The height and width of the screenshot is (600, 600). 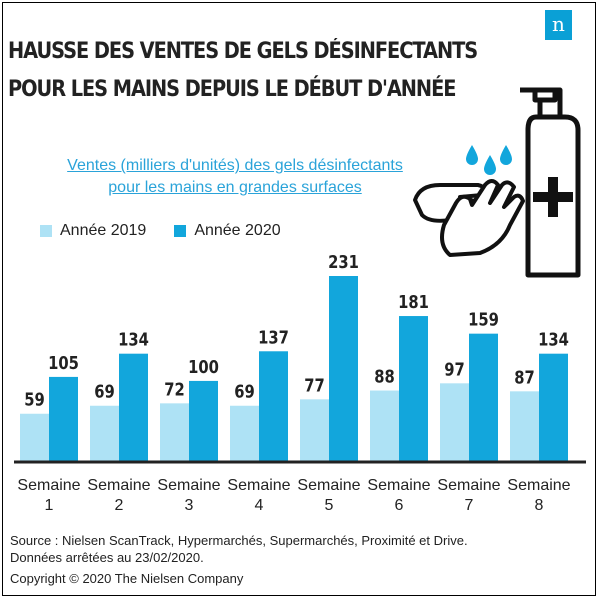 What do you see at coordinates (244, 391) in the screenshot?
I see `data-label-2019-semaine-4: 69` at bounding box center [244, 391].